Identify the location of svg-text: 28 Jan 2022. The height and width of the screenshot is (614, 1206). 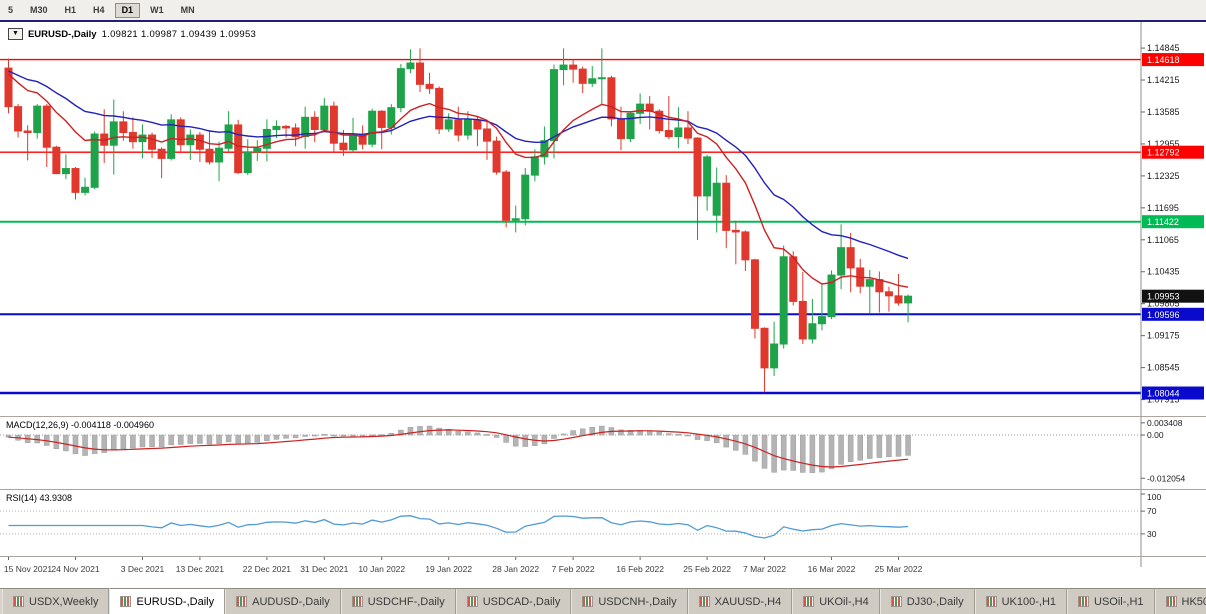
(515, 569).